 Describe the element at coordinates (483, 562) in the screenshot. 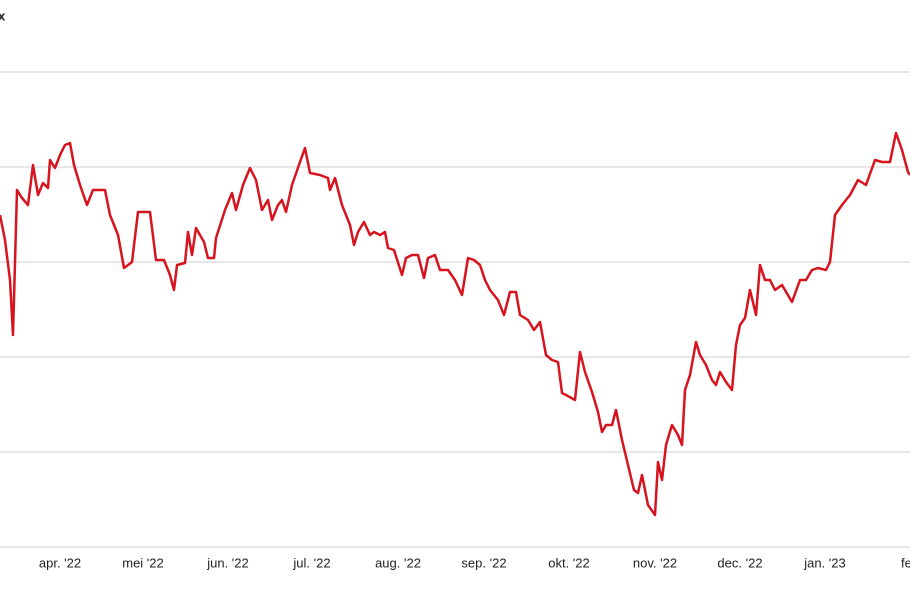

I see `x-tick-label: sep. '22` at that location.